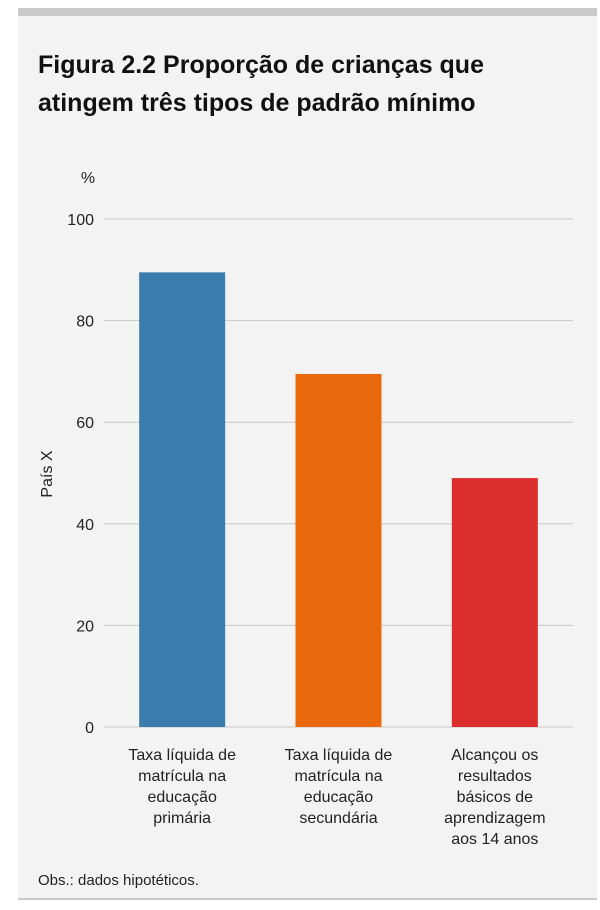  Describe the element at coordinates (89, 728) in the screenshot. I see `y-tick-label: 0` at that location.